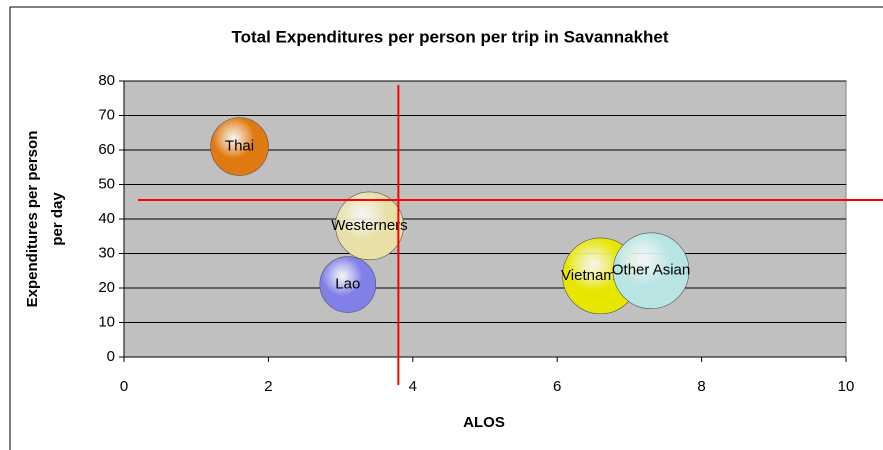  I want to click on x-tick-label: 10, so click(846, 386).